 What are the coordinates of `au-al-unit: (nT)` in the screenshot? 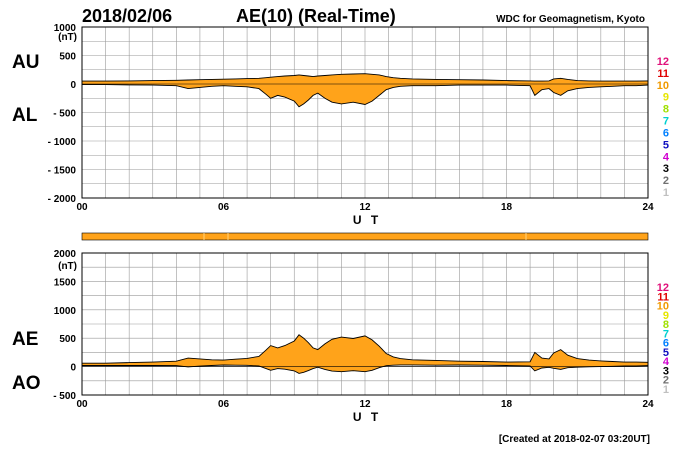 It's located at (67, 37).